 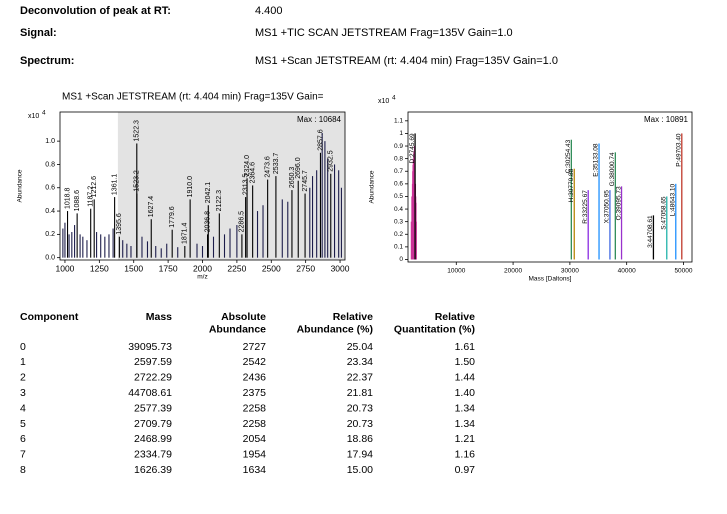 What do you see at coordinates (398, 171) in the screenshot?
I see `y-tick-label: 0.7` at bounding box center [398, 171].